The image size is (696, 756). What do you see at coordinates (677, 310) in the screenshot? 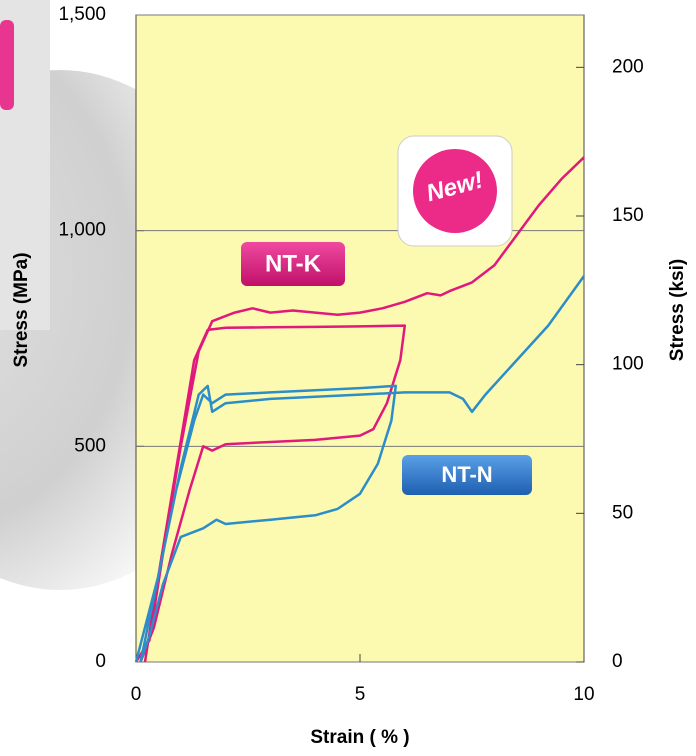
I see `y2-axis-title: Stress (ksi)` at bounding box center [677, 310].